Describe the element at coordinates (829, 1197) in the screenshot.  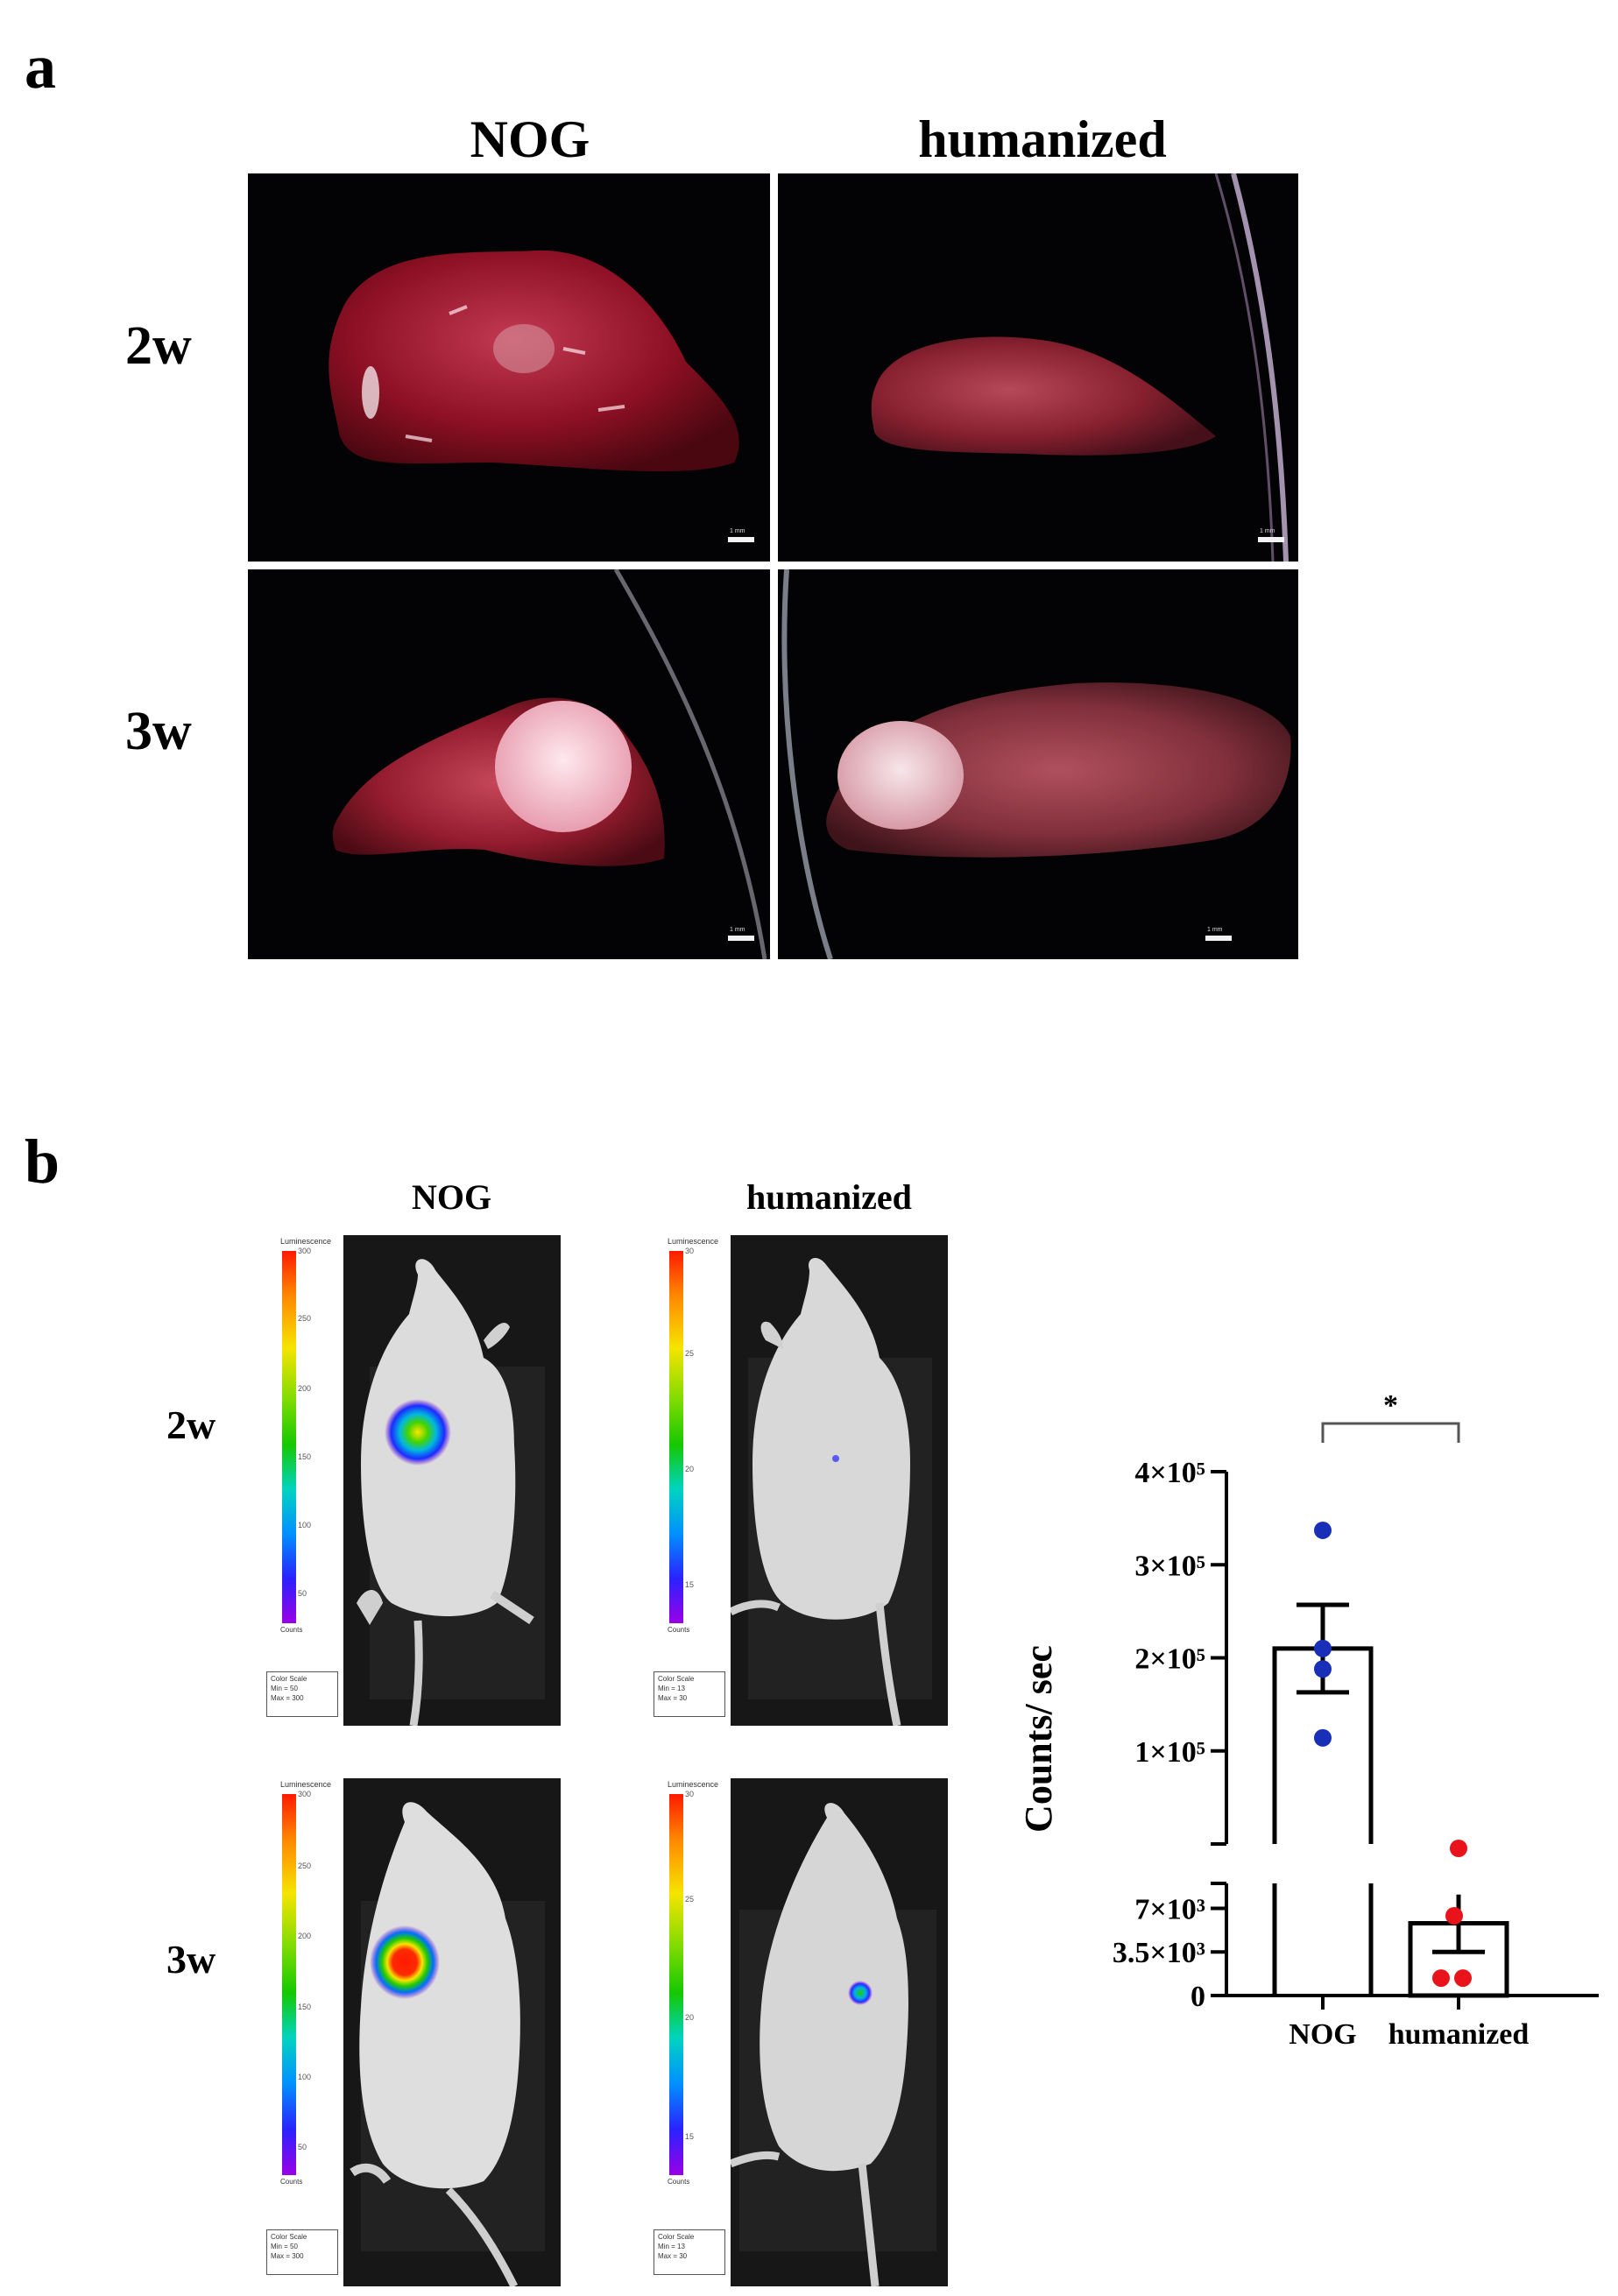
I see `panel-b-col-humanized: humanized` at that location.